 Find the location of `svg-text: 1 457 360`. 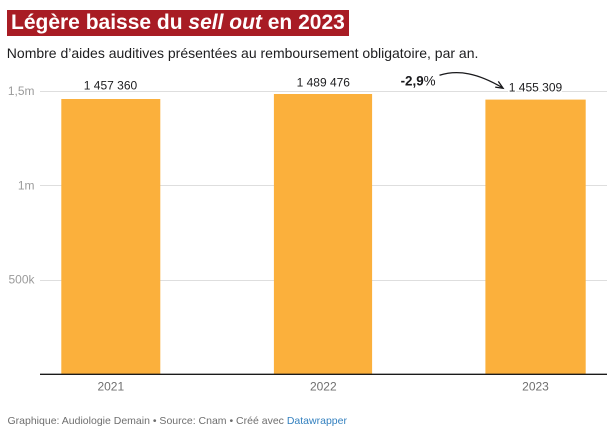

svg-text: 1 457 360 is located at coordinates (111, 85).